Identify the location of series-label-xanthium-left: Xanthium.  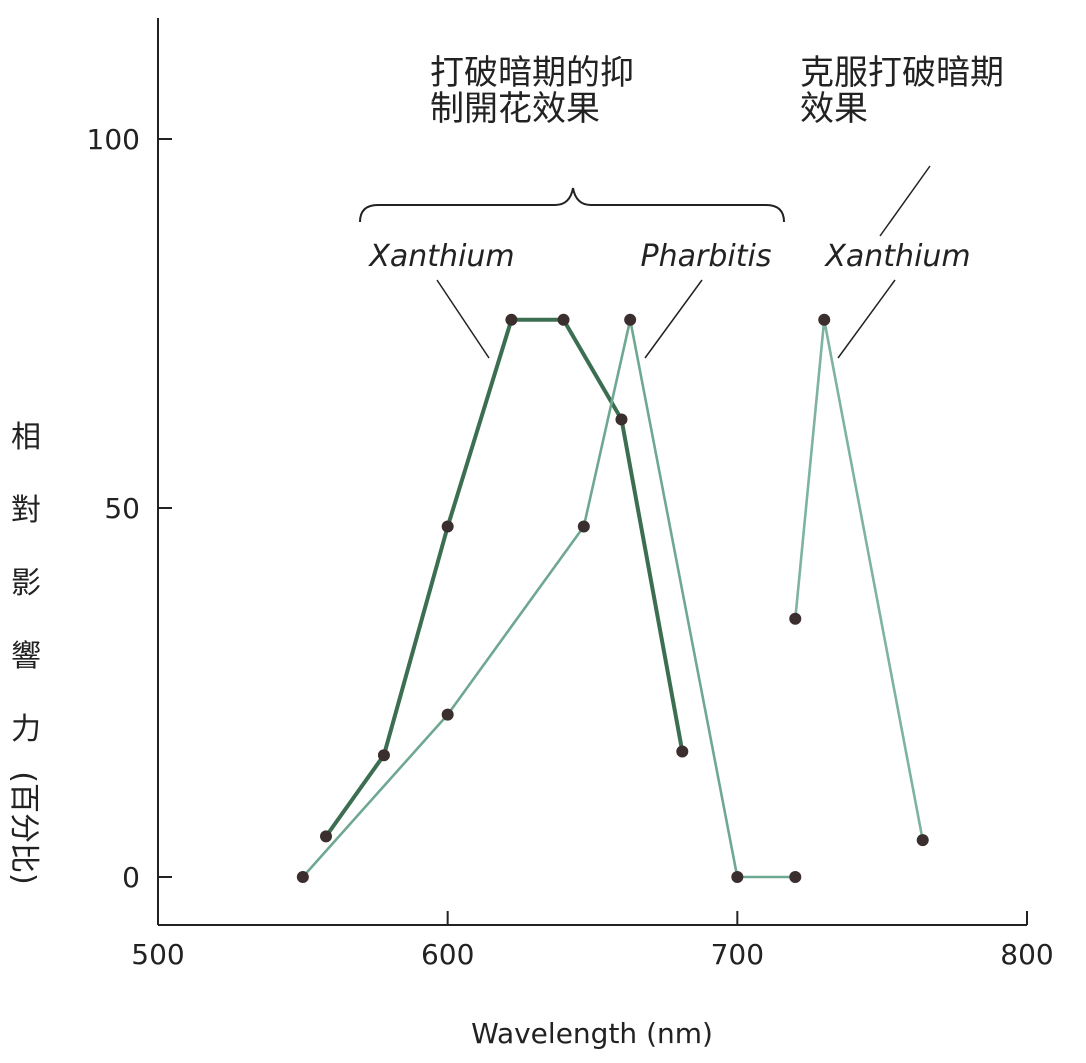
(440, 256).